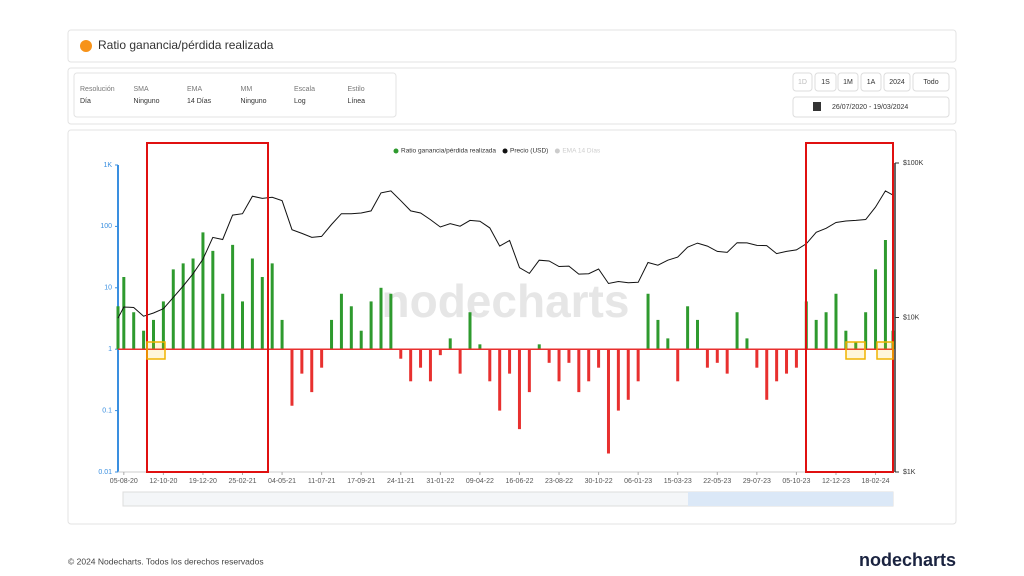  Describe the element at coordinates (790, 499) in the screenshot. I see `navigator-selection` at that location.